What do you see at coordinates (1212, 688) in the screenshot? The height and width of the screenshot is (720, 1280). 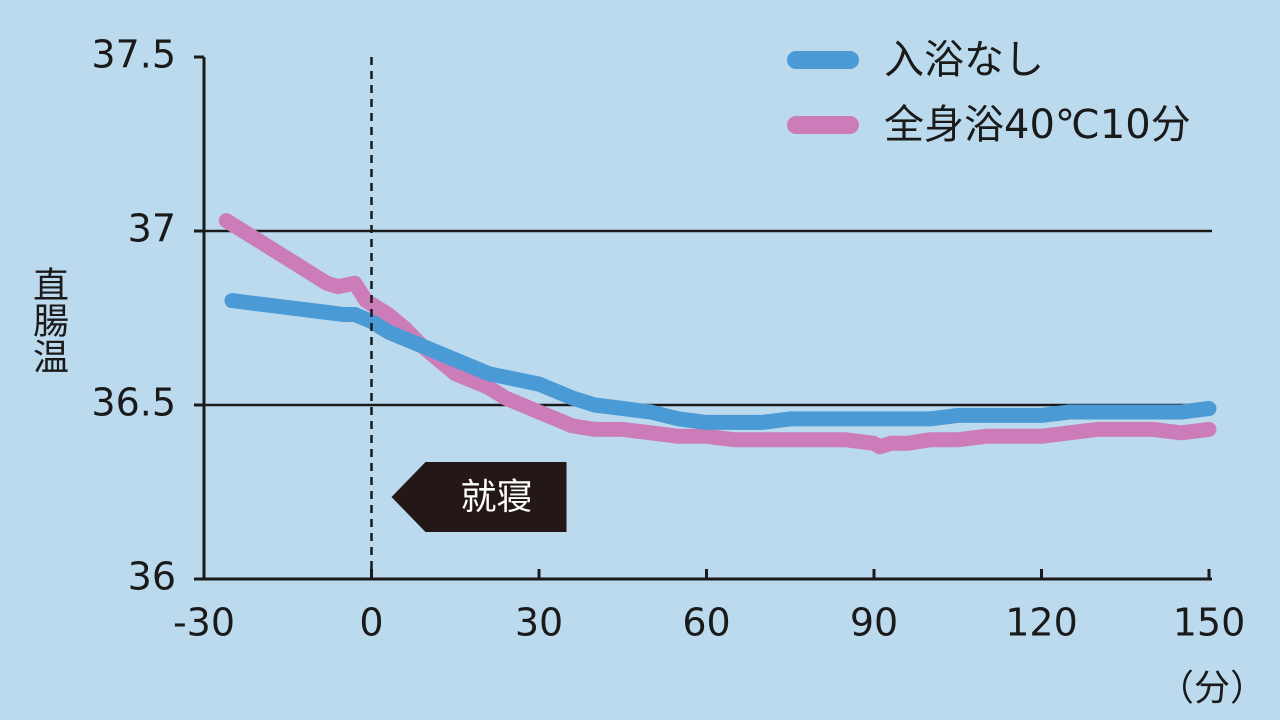 I see `x-axis-label: （分）` at bounding box center [1212, 688].